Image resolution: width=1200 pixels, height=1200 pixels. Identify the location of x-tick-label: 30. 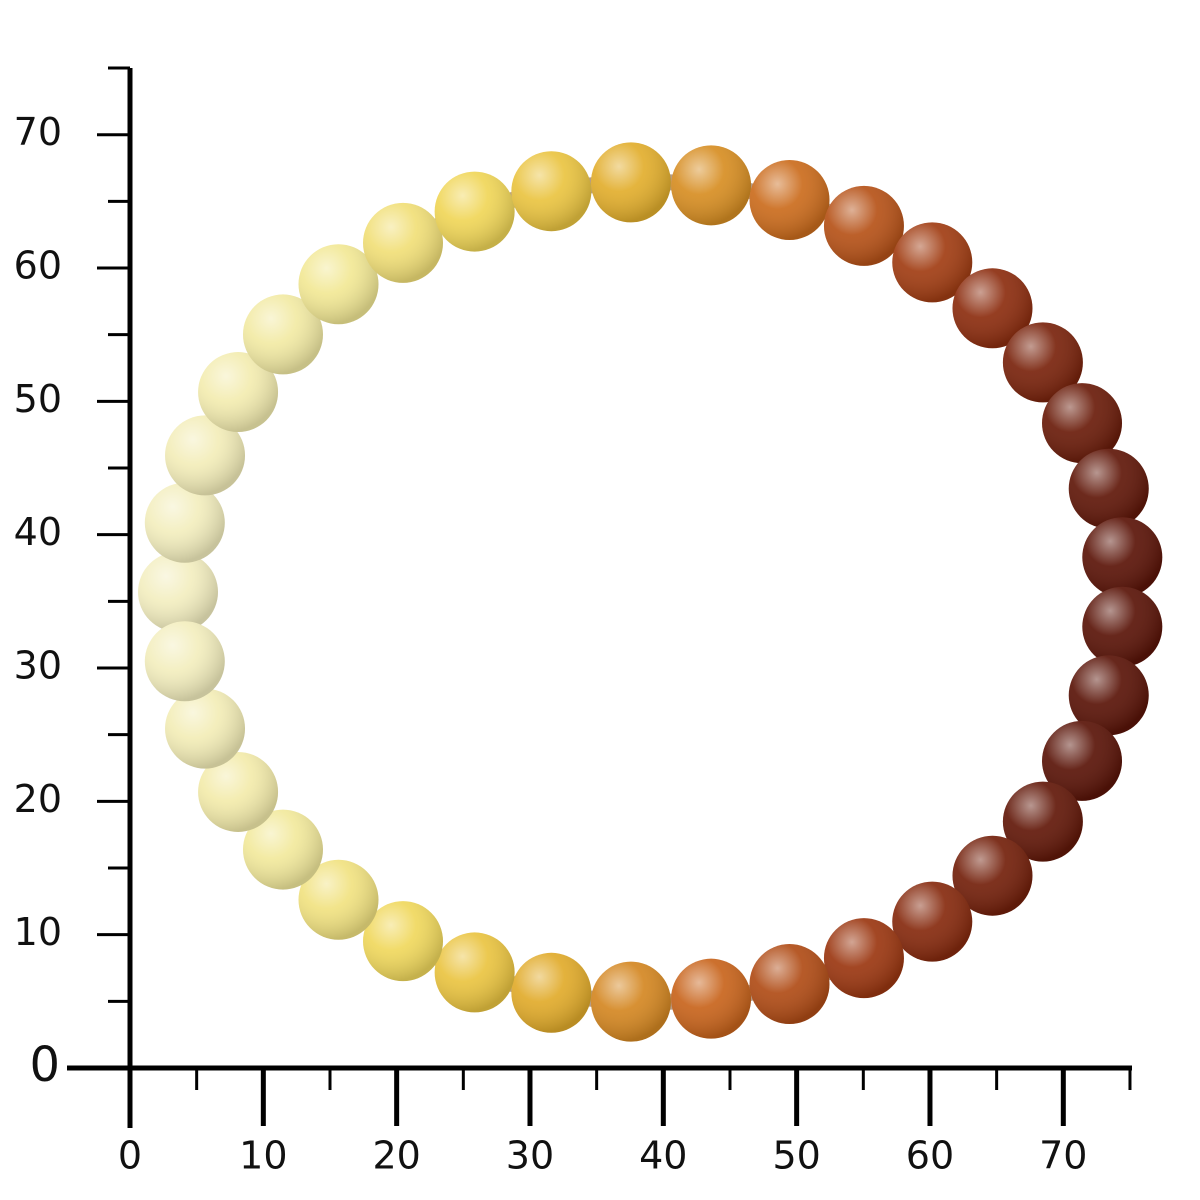
(530, 1156).